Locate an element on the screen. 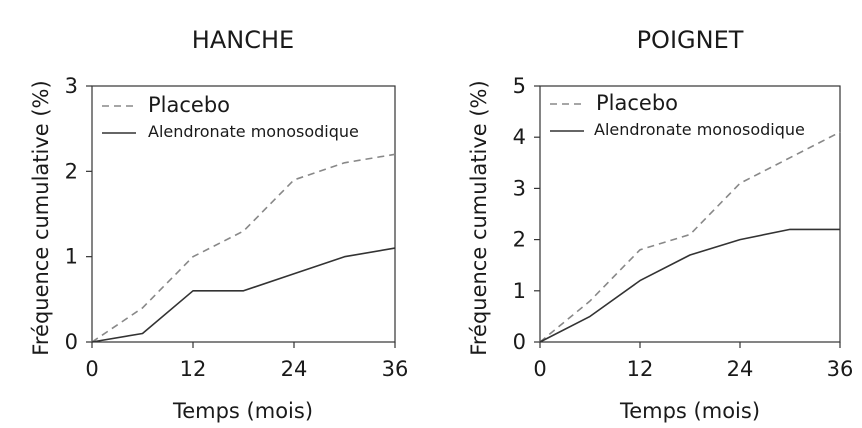 This screenshot has width=862, height=428. chart-title: POIGNET is located at coordinates (690, 40).